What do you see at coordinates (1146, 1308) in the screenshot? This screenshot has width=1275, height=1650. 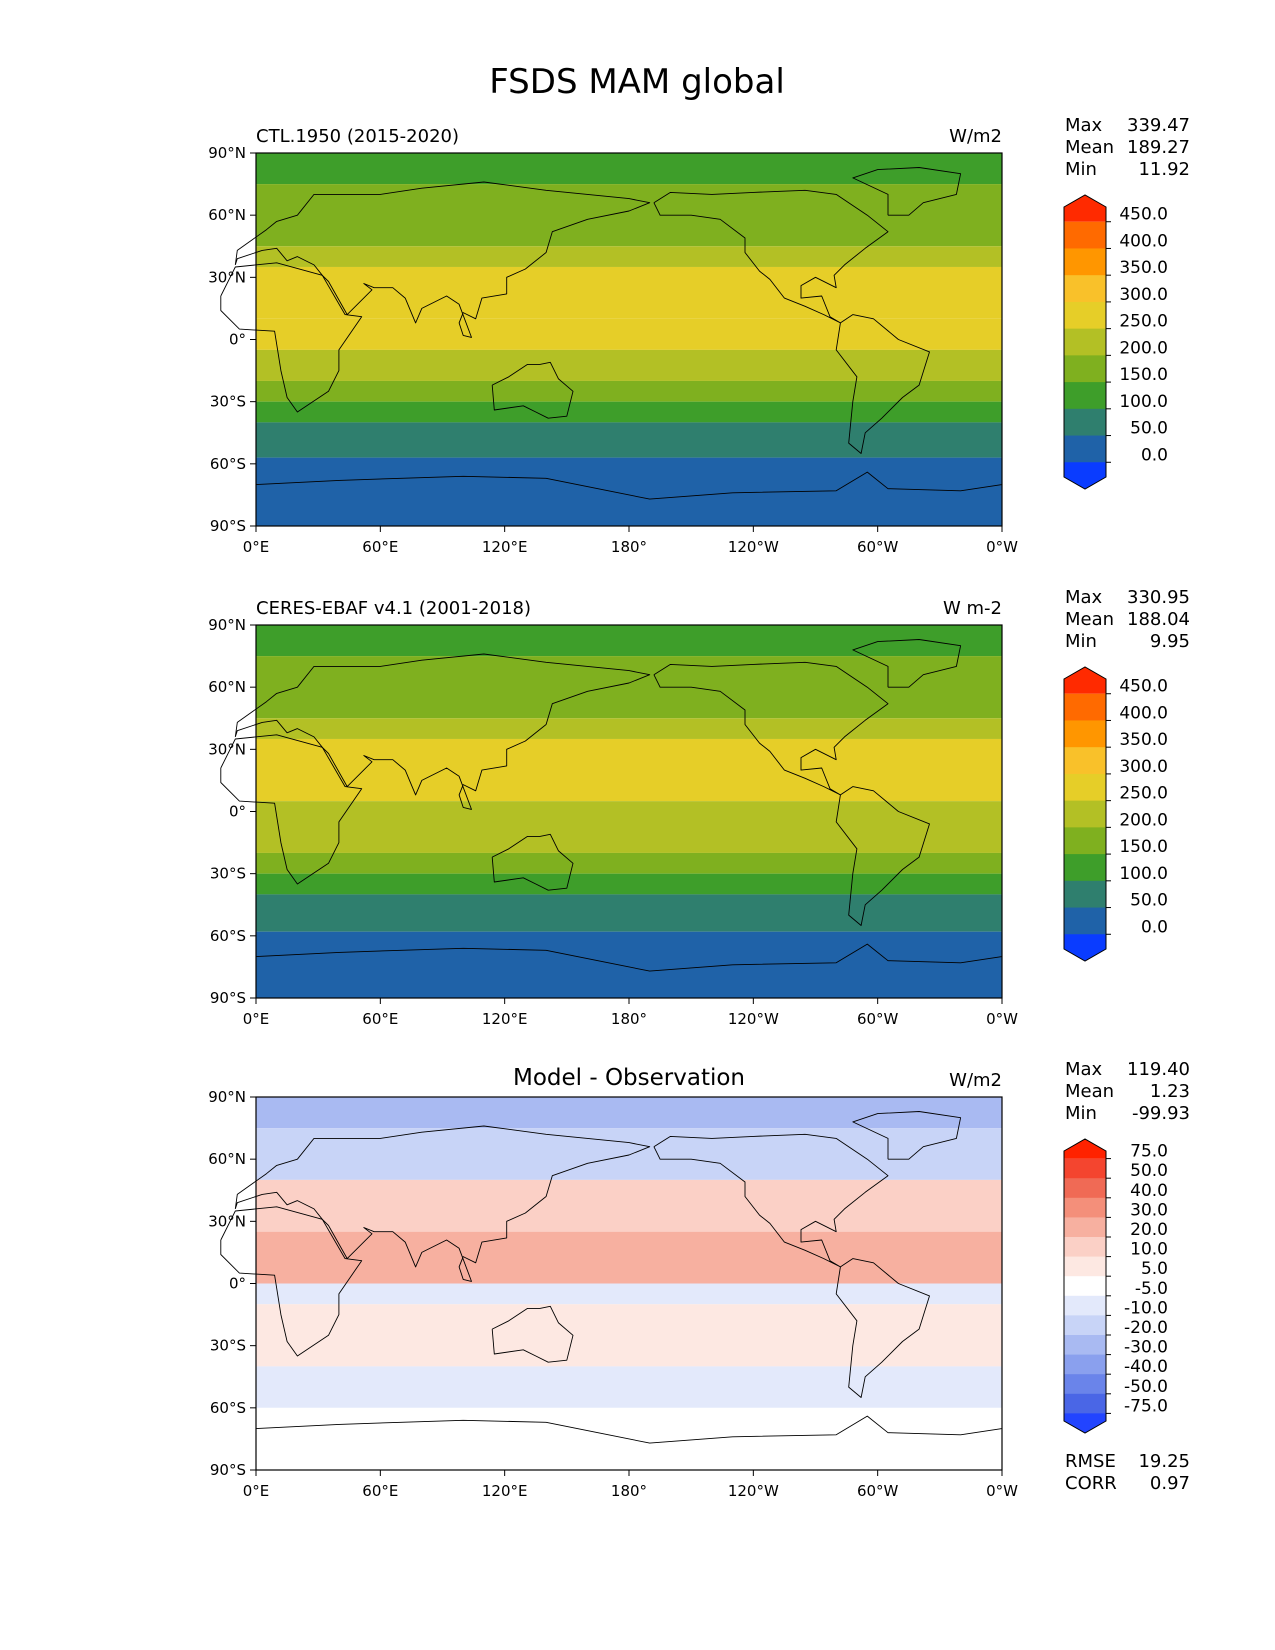 I see `colorbar-tick-label: -10.0` at bounding box center [1146, 1308].